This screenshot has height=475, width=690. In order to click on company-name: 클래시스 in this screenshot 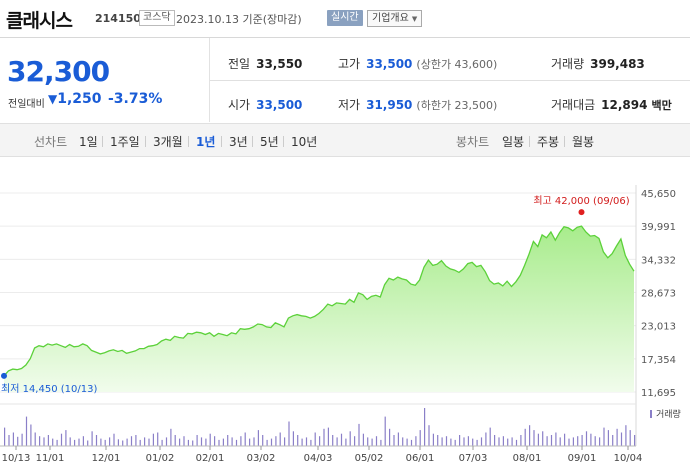, I will do `click(39, 21)`.